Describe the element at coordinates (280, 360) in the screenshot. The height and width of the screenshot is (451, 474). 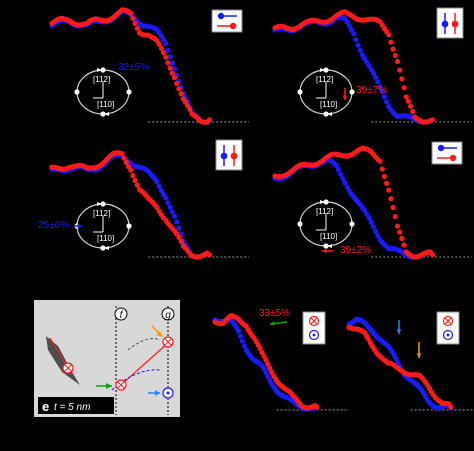
I see `chart-bottom-middle: 33±5%` at that location.